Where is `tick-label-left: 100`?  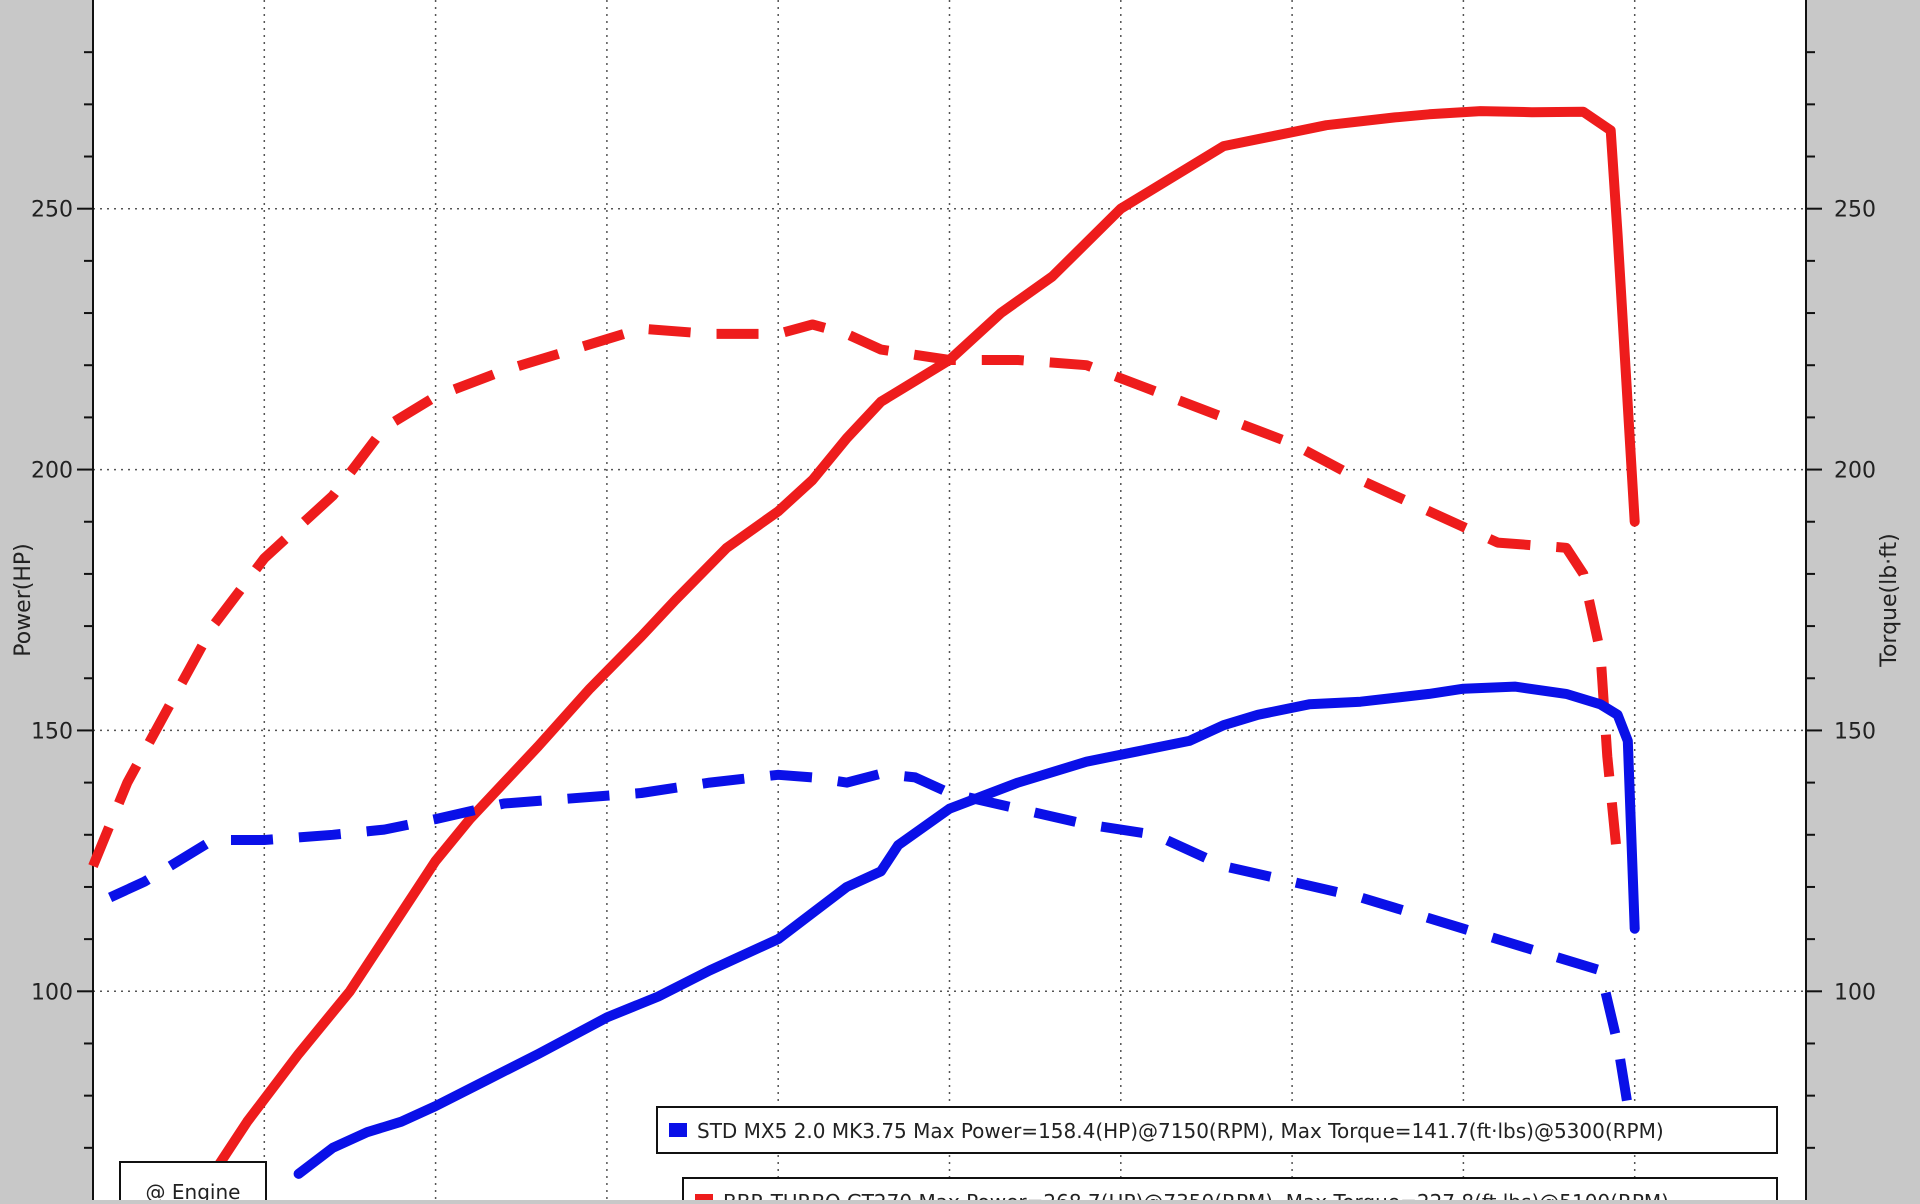
tick-label-left: 100 is located at coordinates (52, 992).